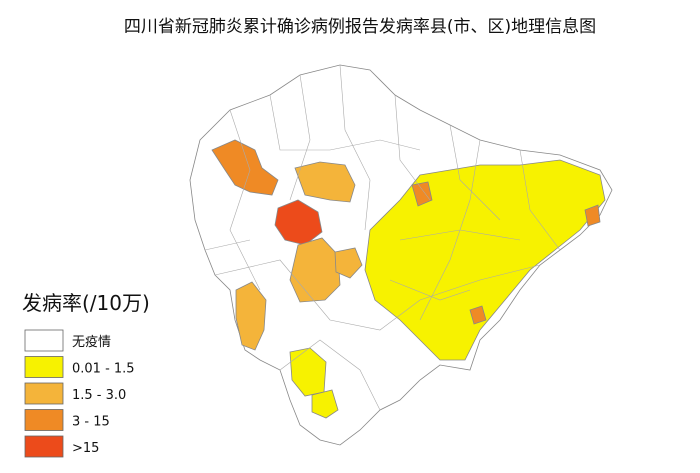 Image resolution: width=700 pixels, height=473 pixels. What do you see at coordinates (478, 315) in the screenshot?
I see `region-southeast-patch` at bounding box center [478, 315].